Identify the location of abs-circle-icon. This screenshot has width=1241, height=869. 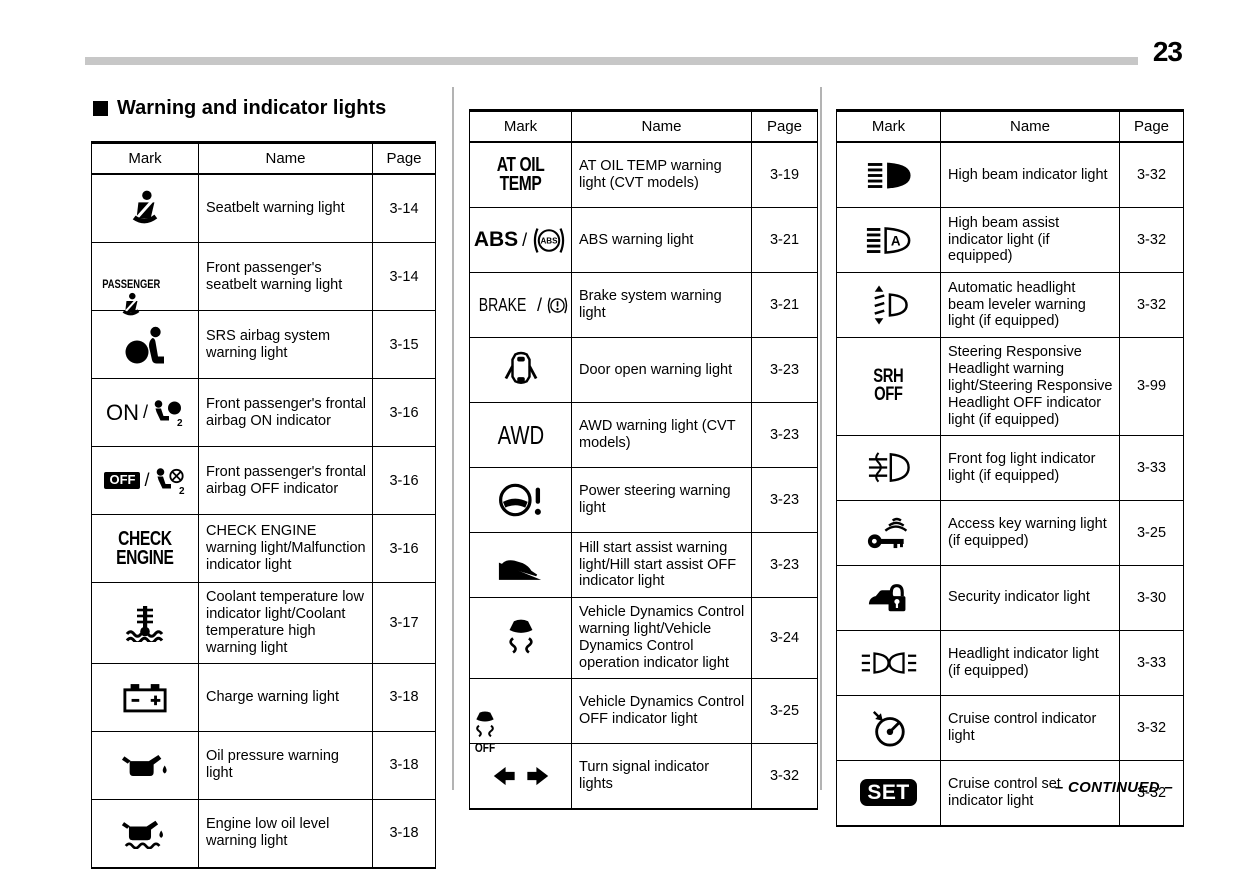
(549, 240).